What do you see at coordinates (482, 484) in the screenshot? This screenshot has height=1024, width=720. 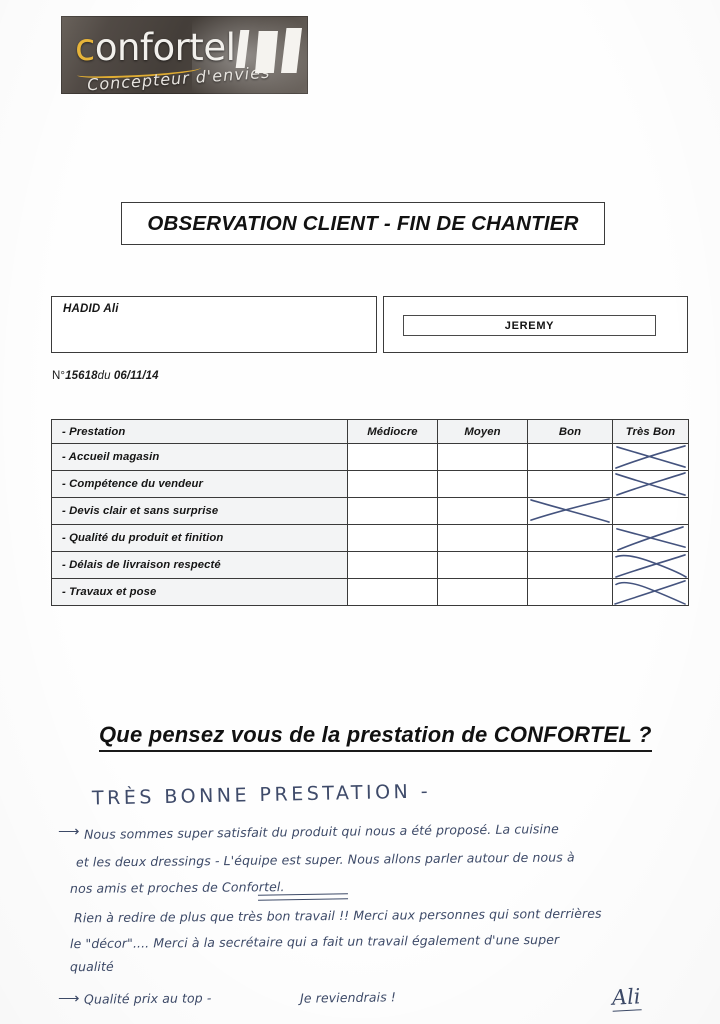 I see `cell-competence-vendeur-moyen` at bounding box center [482, 484].